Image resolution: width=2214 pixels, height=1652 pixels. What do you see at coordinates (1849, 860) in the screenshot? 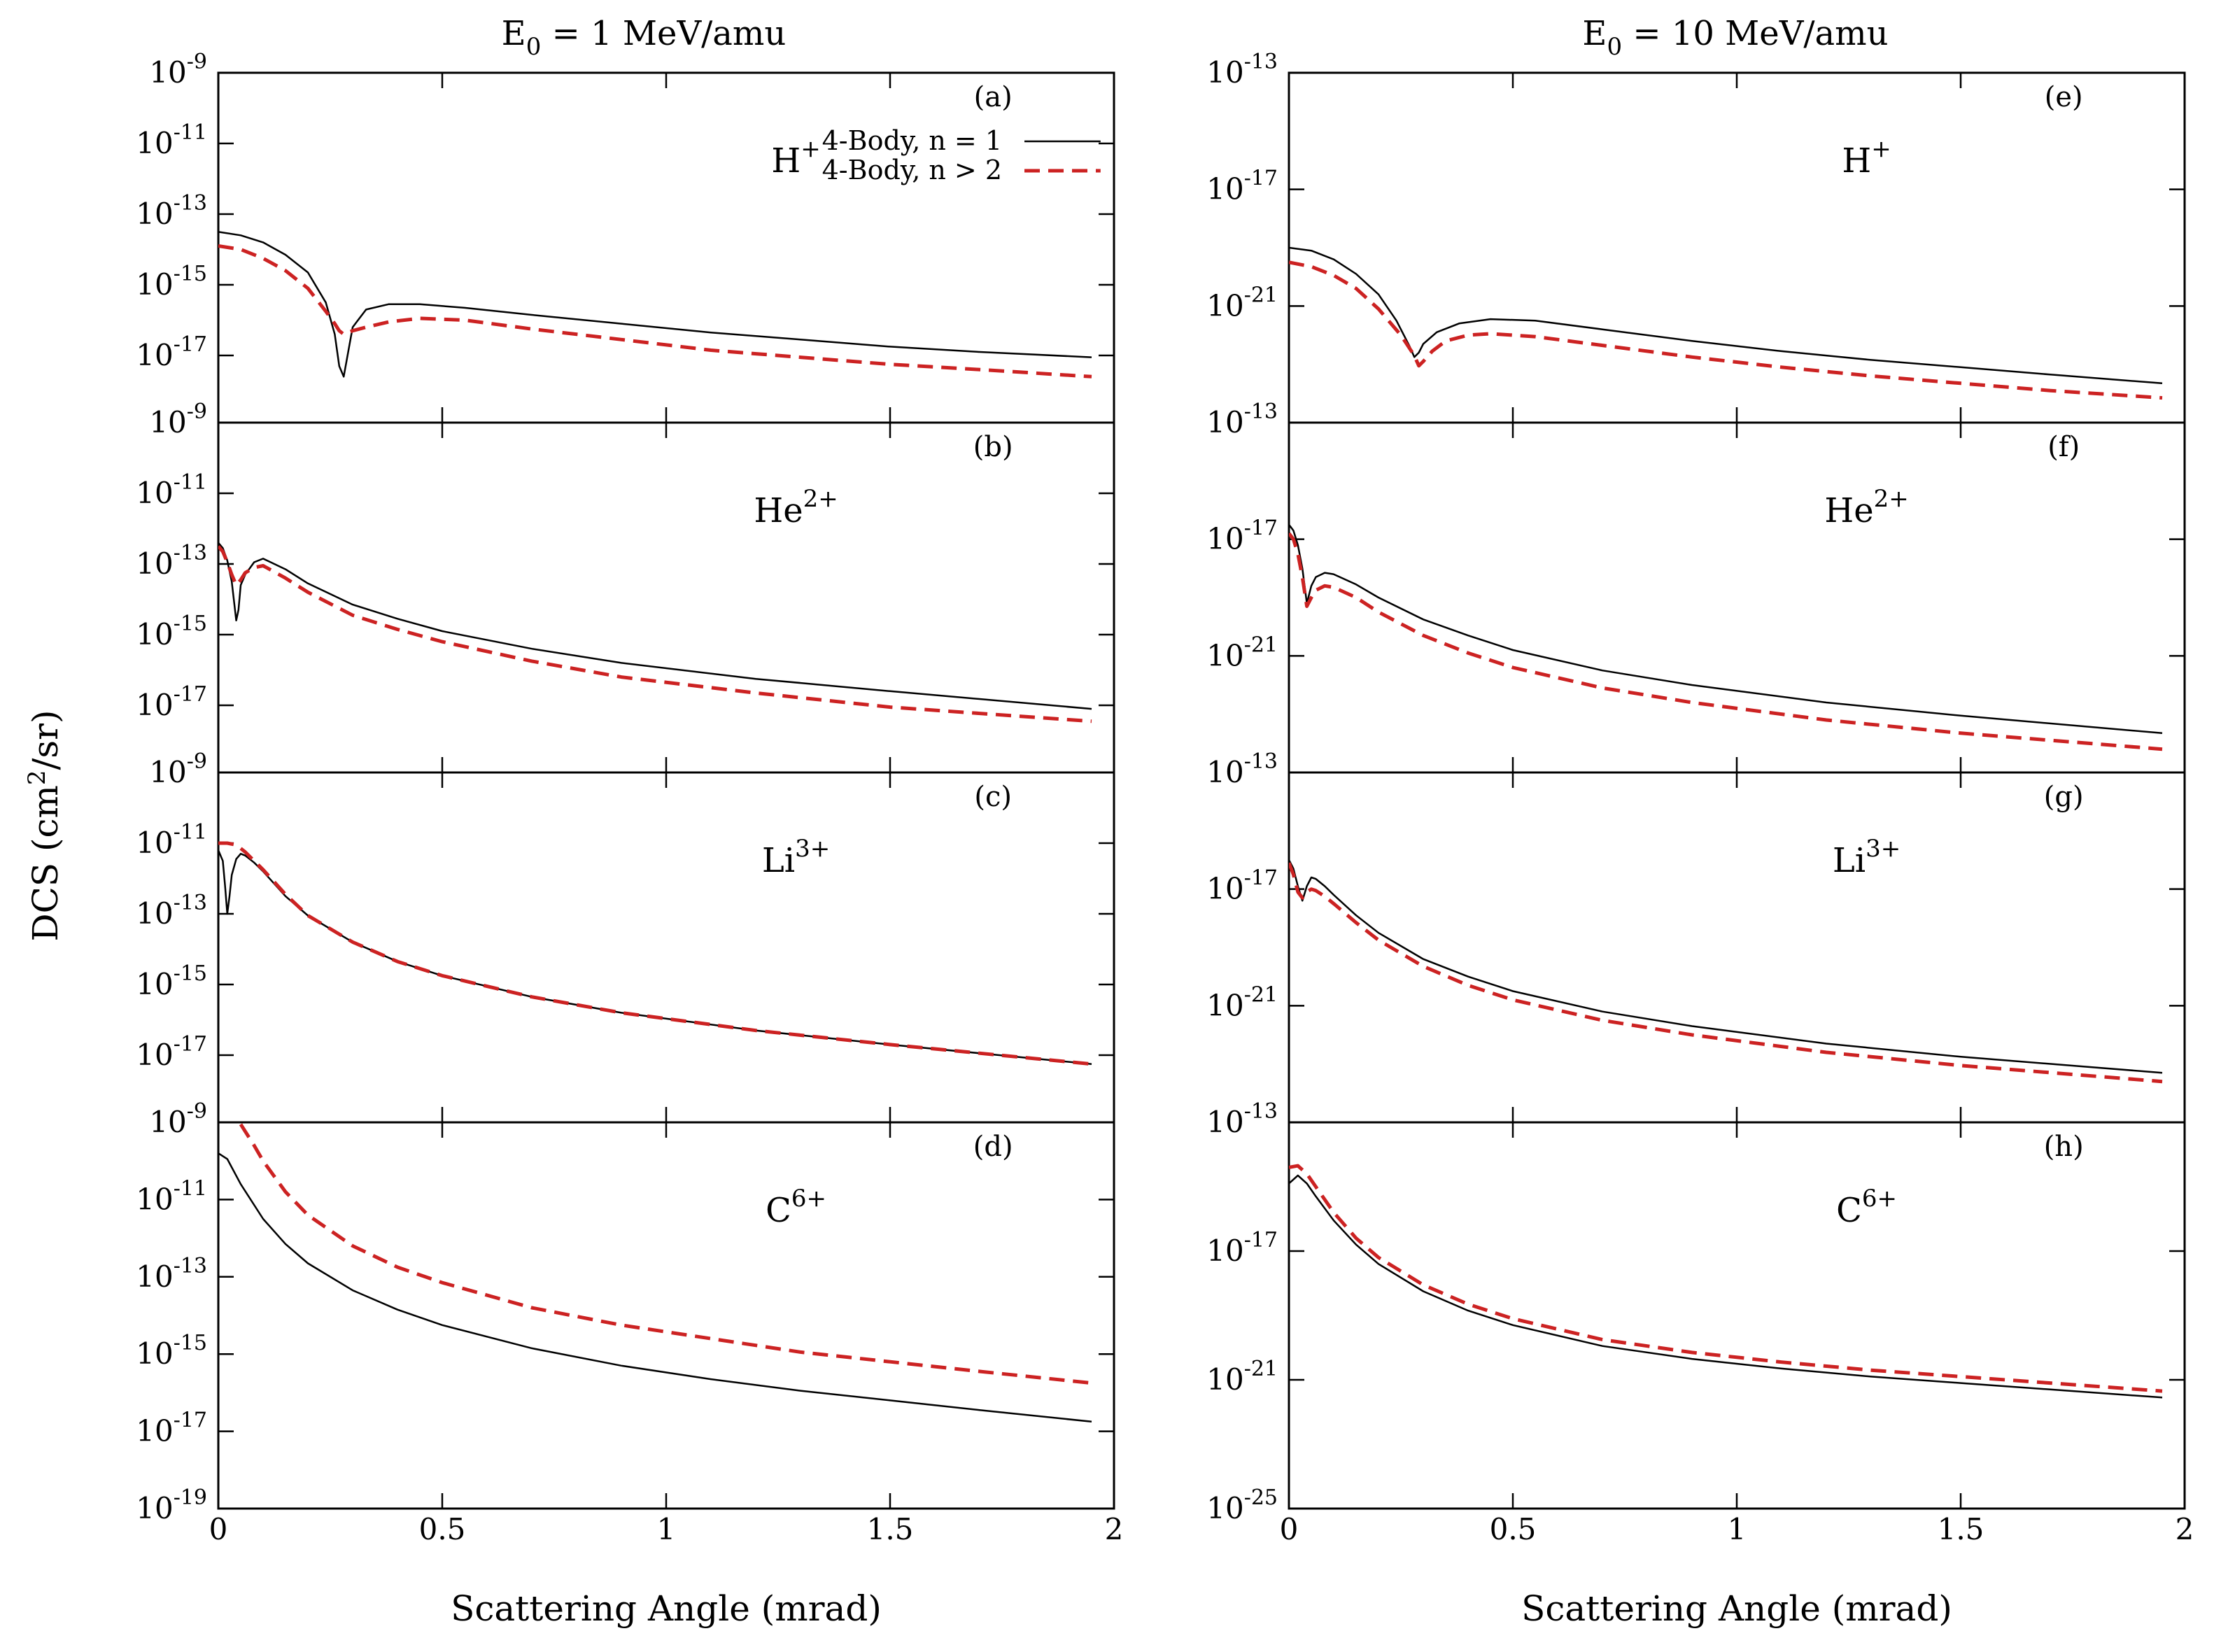
I see `ion-symbol: Li` at bounding box center [1849, 860].